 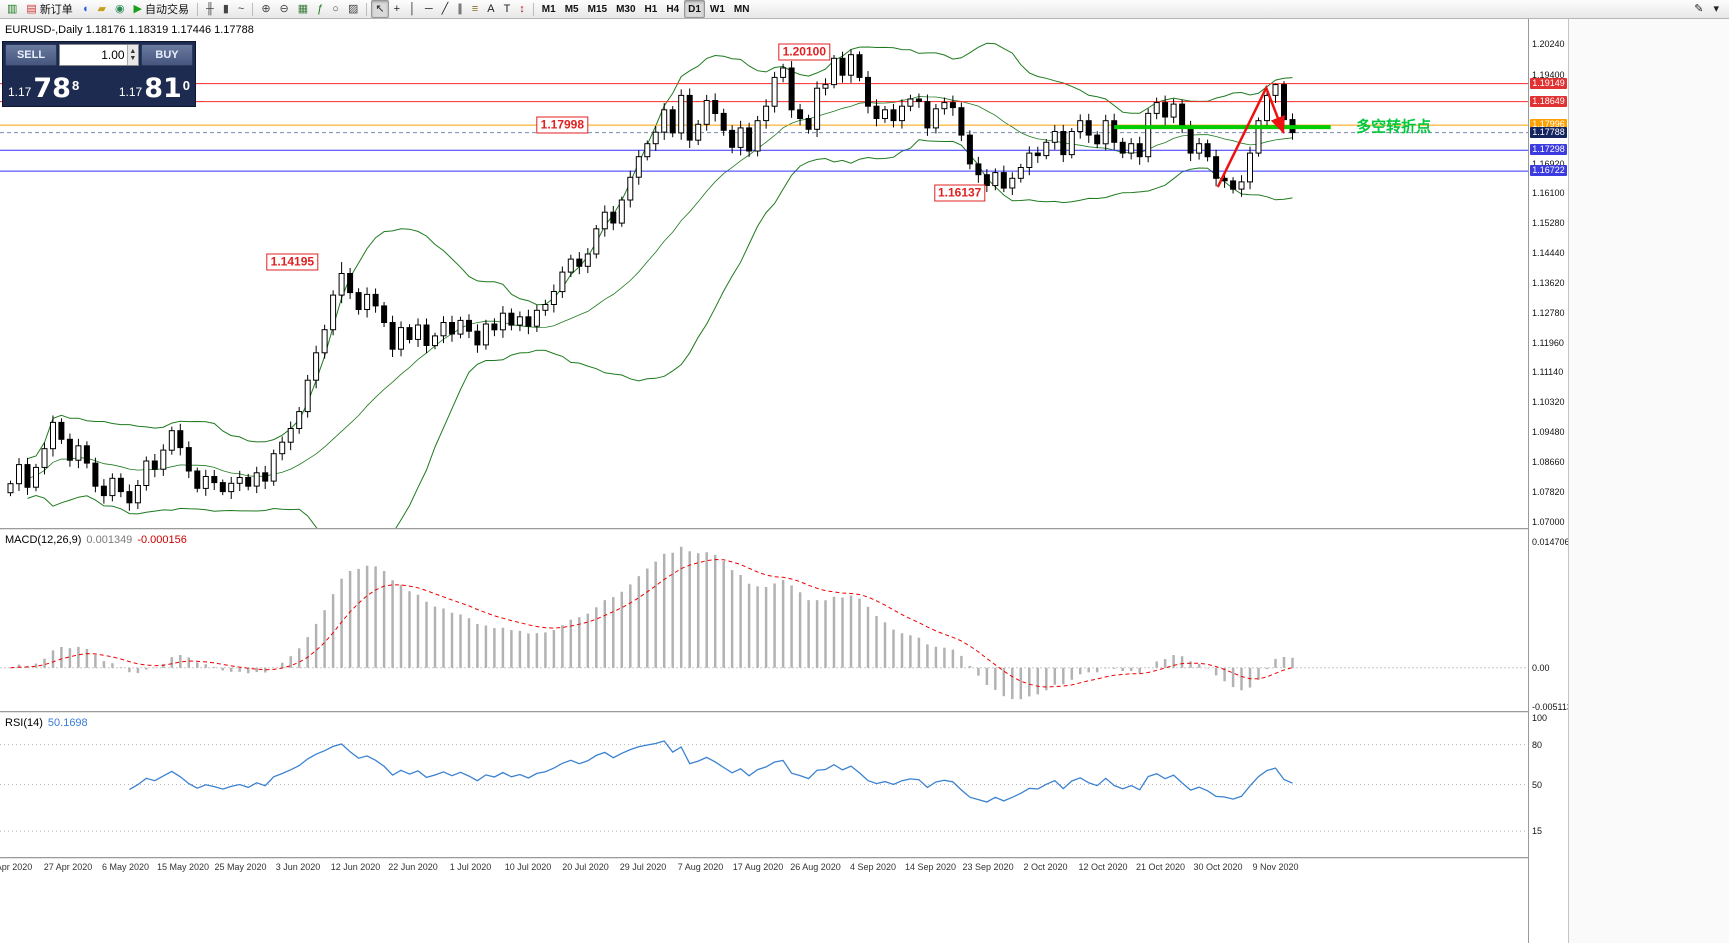 What do you see at coordinates (445, 9) in the screenshot?
I see `trendline-icon: ╱` at bounding box center [445, 9].